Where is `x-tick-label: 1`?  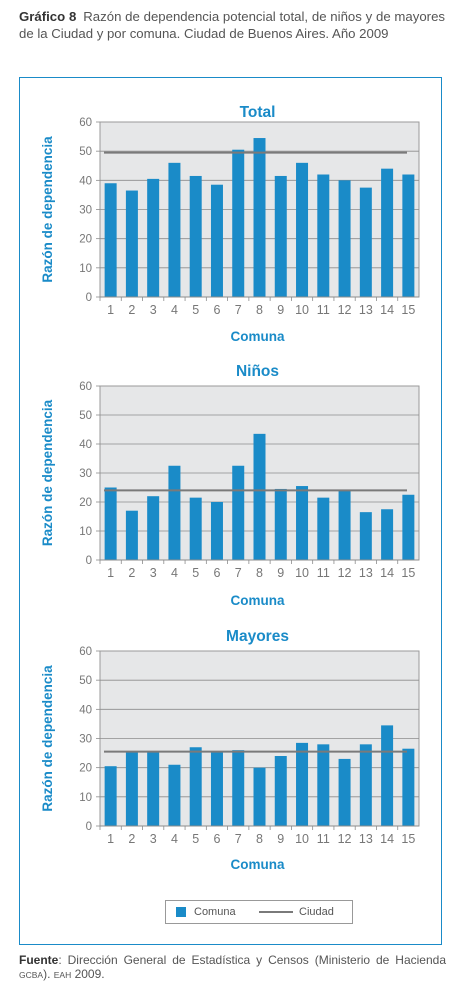
x-tick-label: 1 is located at coordinates (110, 310).